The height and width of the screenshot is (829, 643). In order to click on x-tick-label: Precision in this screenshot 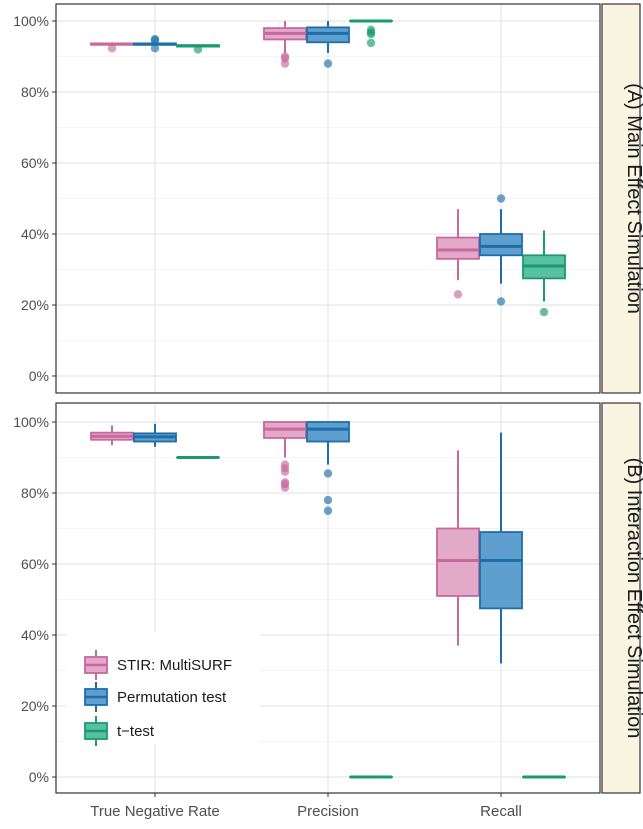, I will do `click(328, 811)`.